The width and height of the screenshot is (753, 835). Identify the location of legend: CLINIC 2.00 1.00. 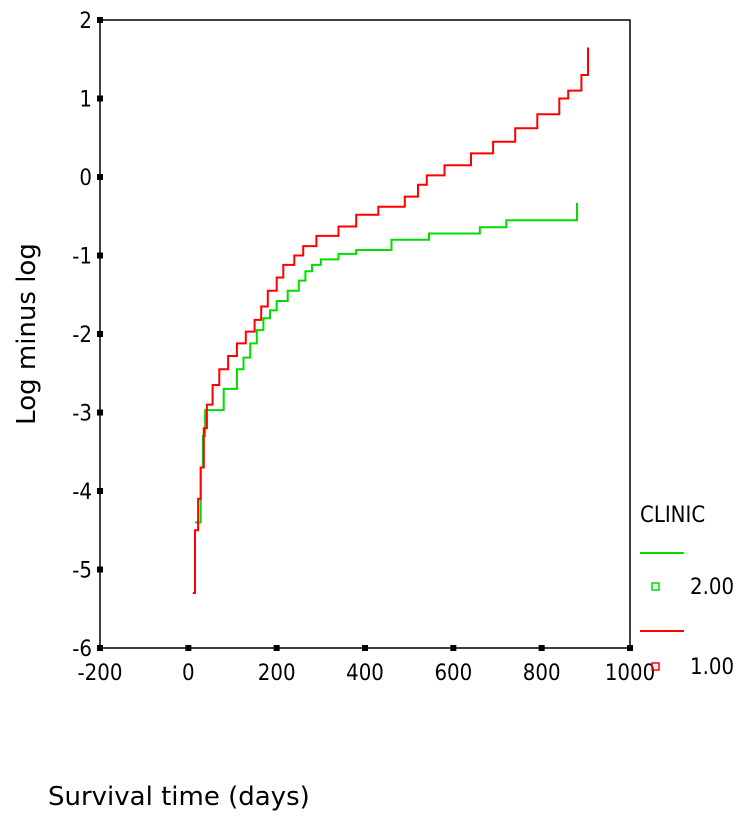
(687, 591).